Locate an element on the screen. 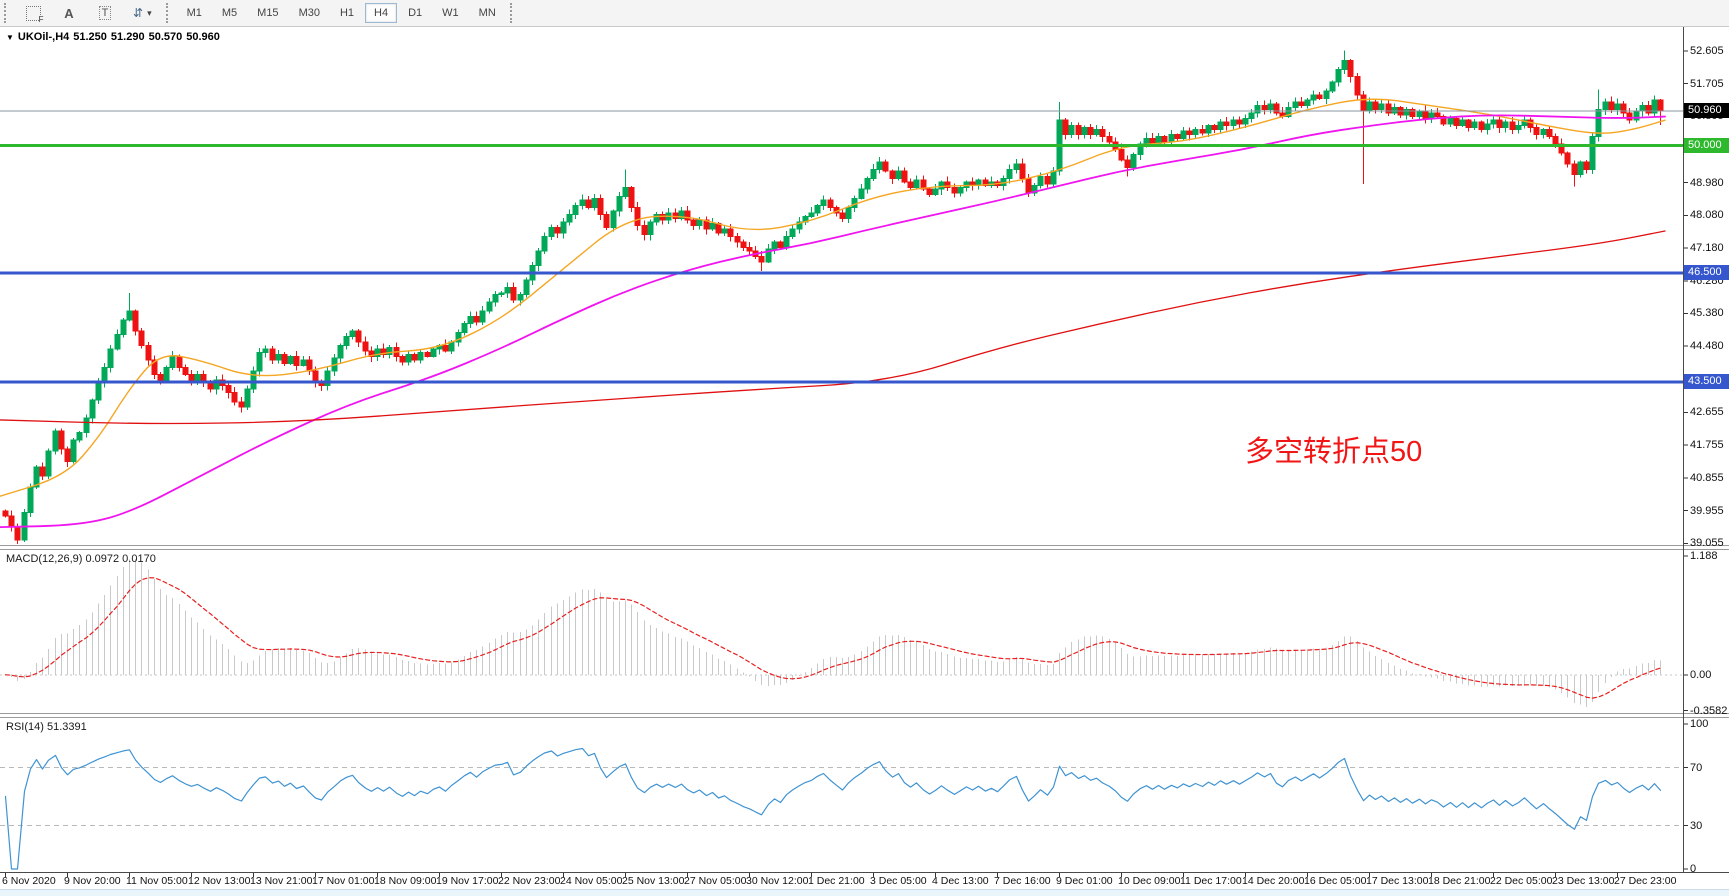 Image resolution: width=1729 pixels, height=896 pixels. dropdown-caret-icon: ▾ is located at coordinates (149, 12).